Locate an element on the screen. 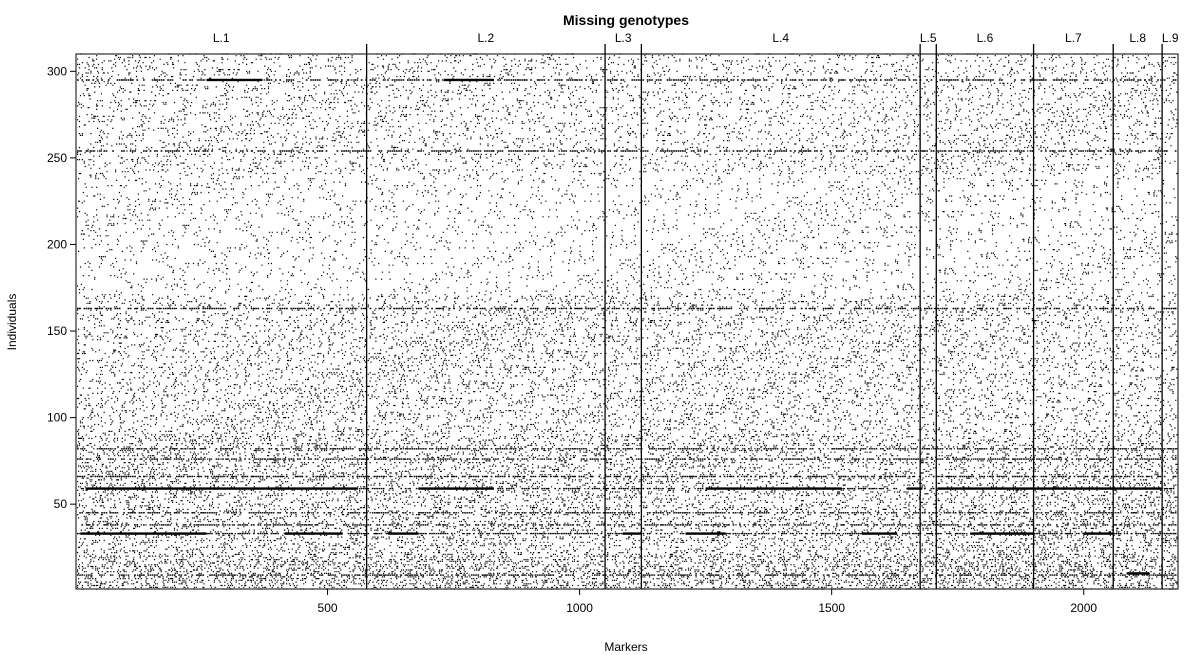 This screenshot has height=655, width=1187. y-tick-label: 50 is located at coordinates (61, 504).